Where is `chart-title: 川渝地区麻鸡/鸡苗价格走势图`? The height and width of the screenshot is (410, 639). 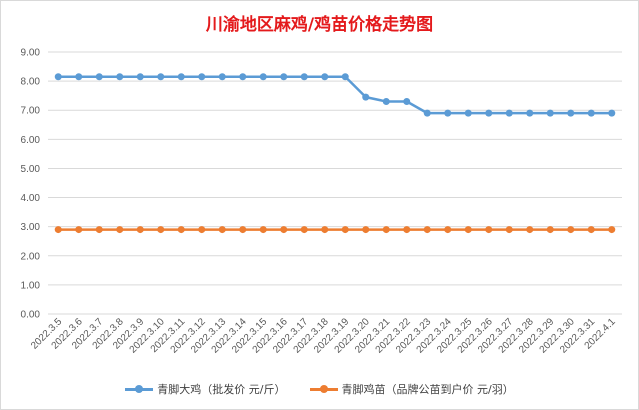
chart-title: 川渝地区麻鸡/鸡苗价格走势图 is located at coordinates (319, 25).